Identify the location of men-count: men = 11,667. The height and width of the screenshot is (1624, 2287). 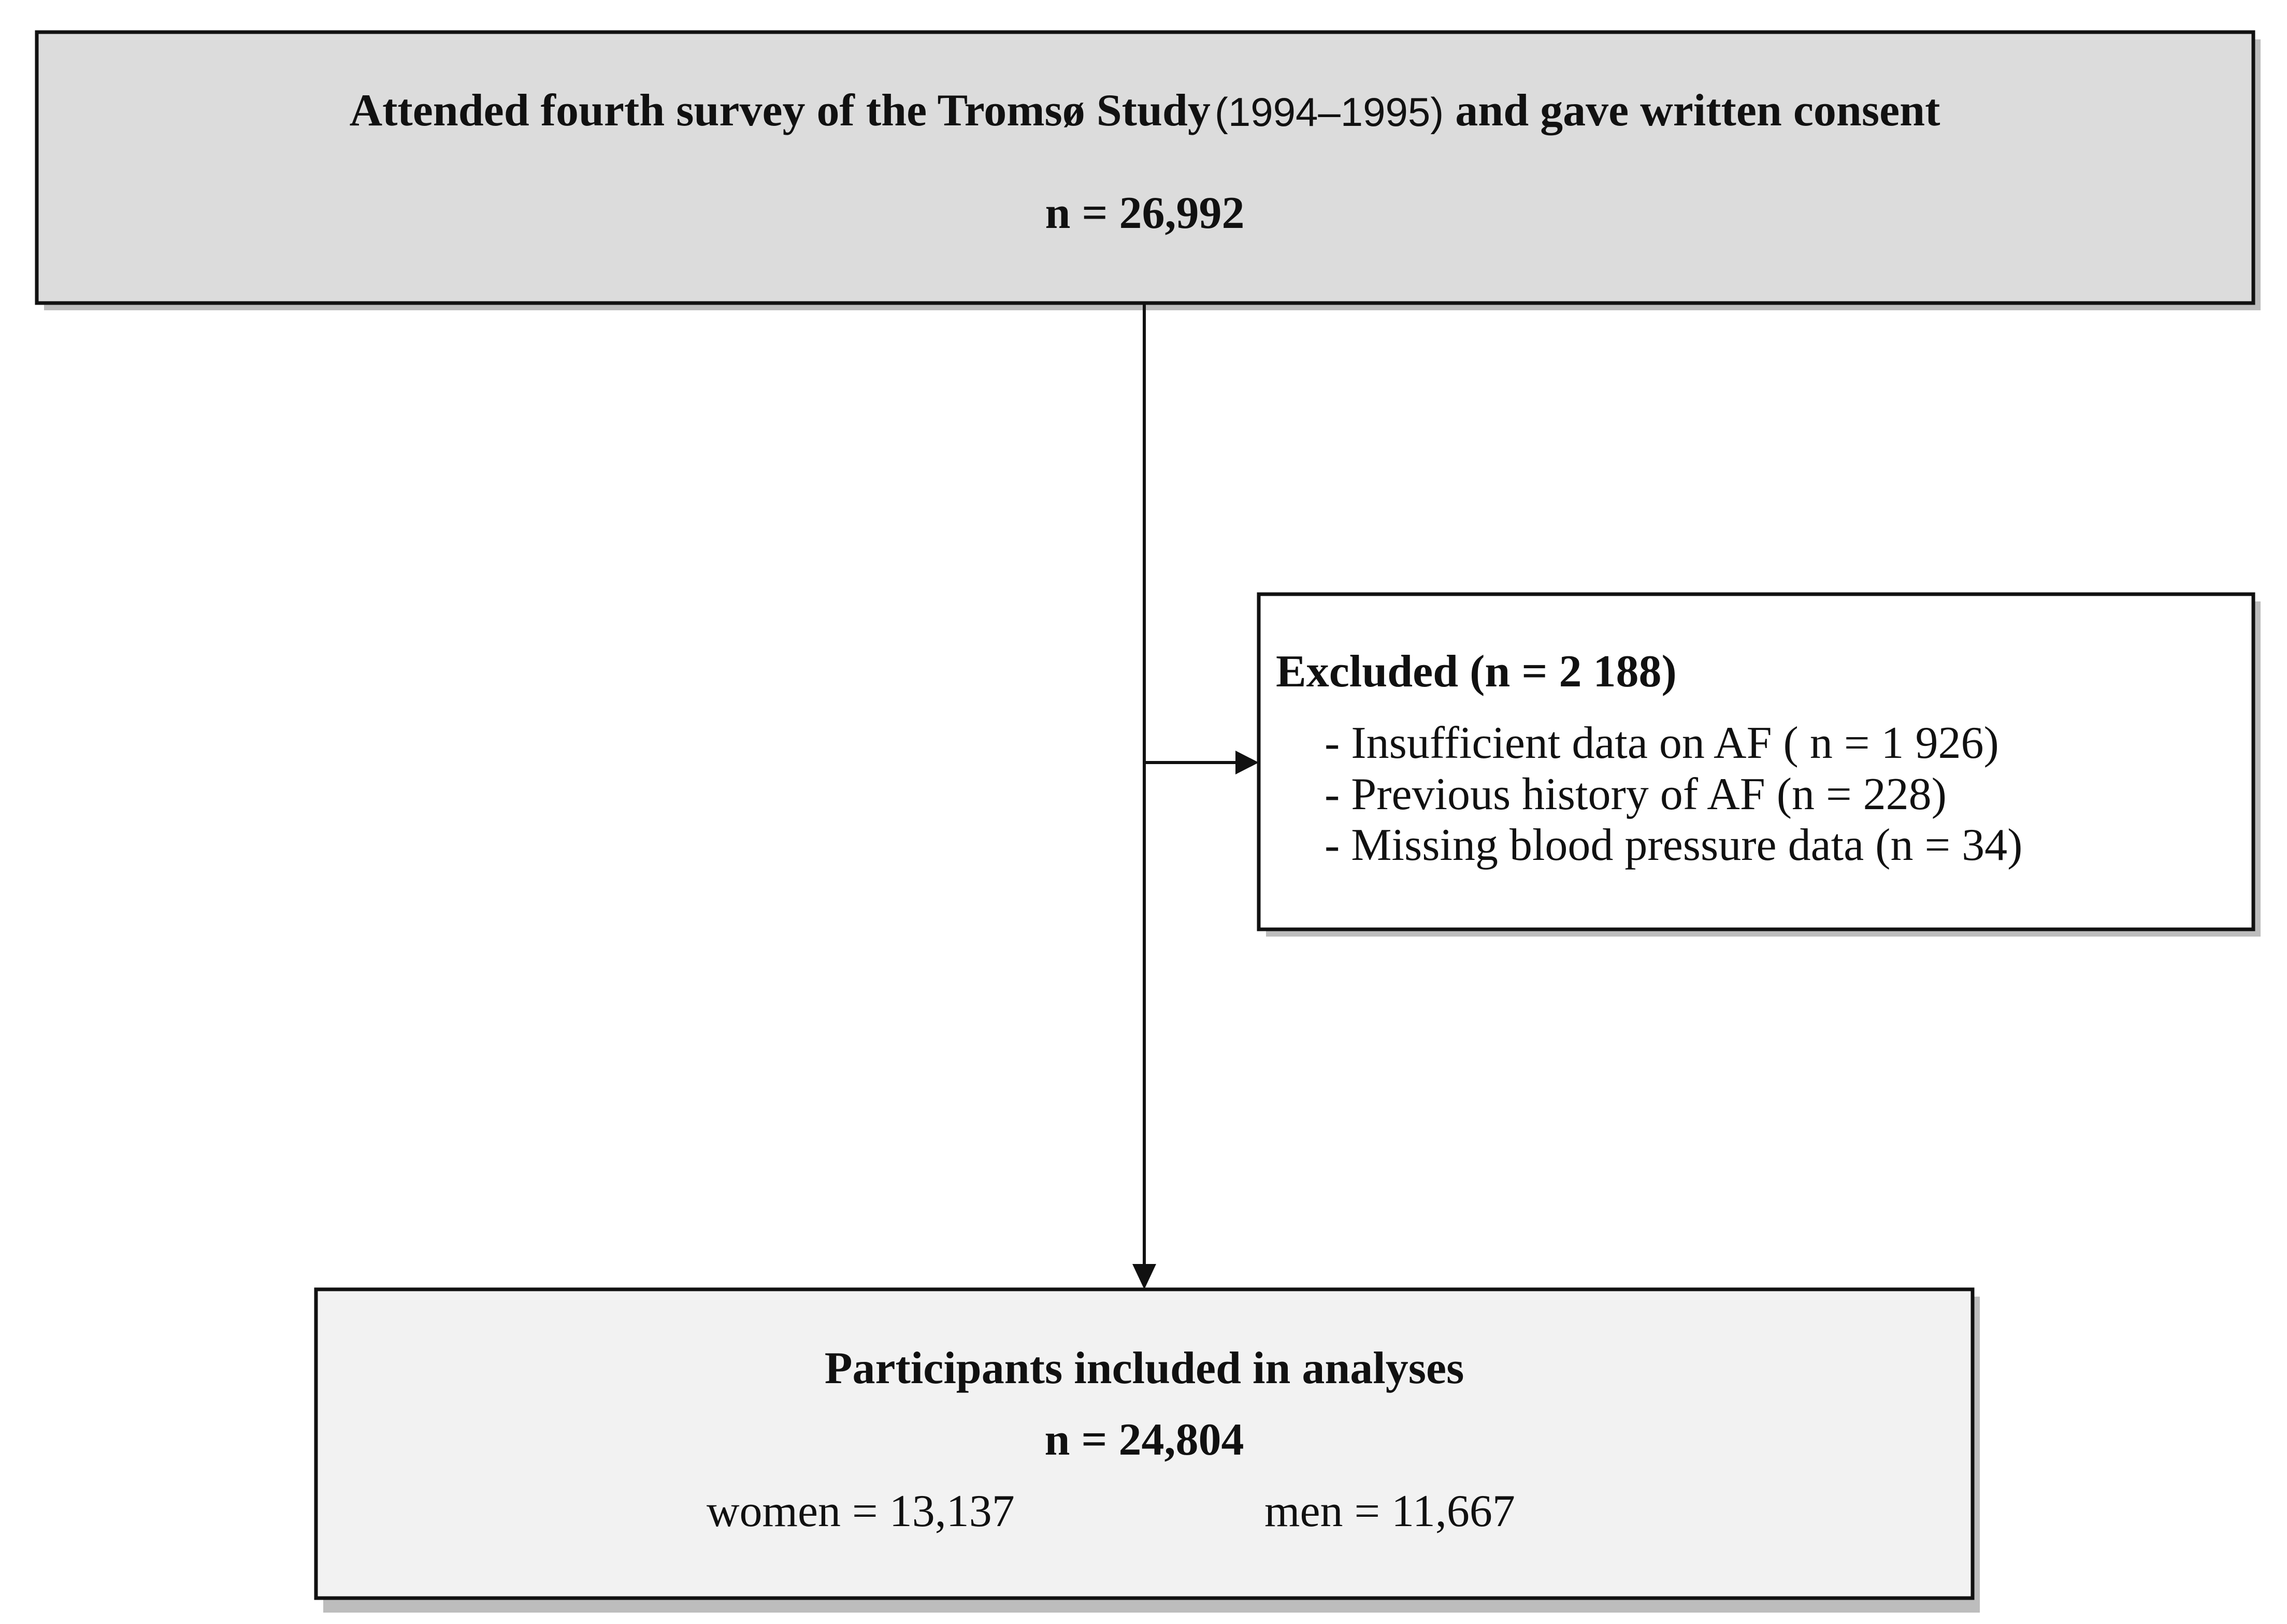
(1389, 1511).